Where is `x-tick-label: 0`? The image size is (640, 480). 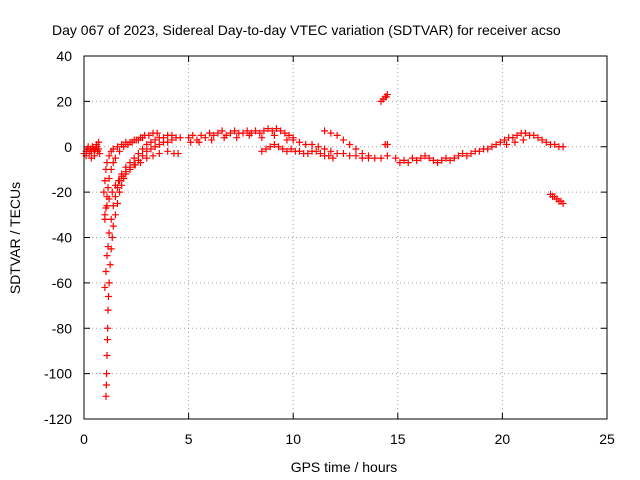 x-tick-label: 0 is located at coordinates (84, 439).